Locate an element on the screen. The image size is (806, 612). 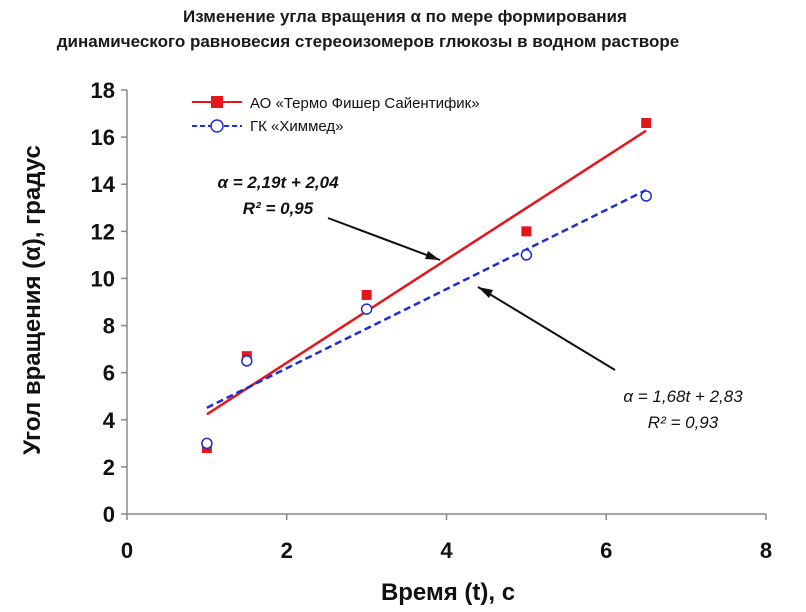
legend-marker-circle is located at coordinates (217, 126).